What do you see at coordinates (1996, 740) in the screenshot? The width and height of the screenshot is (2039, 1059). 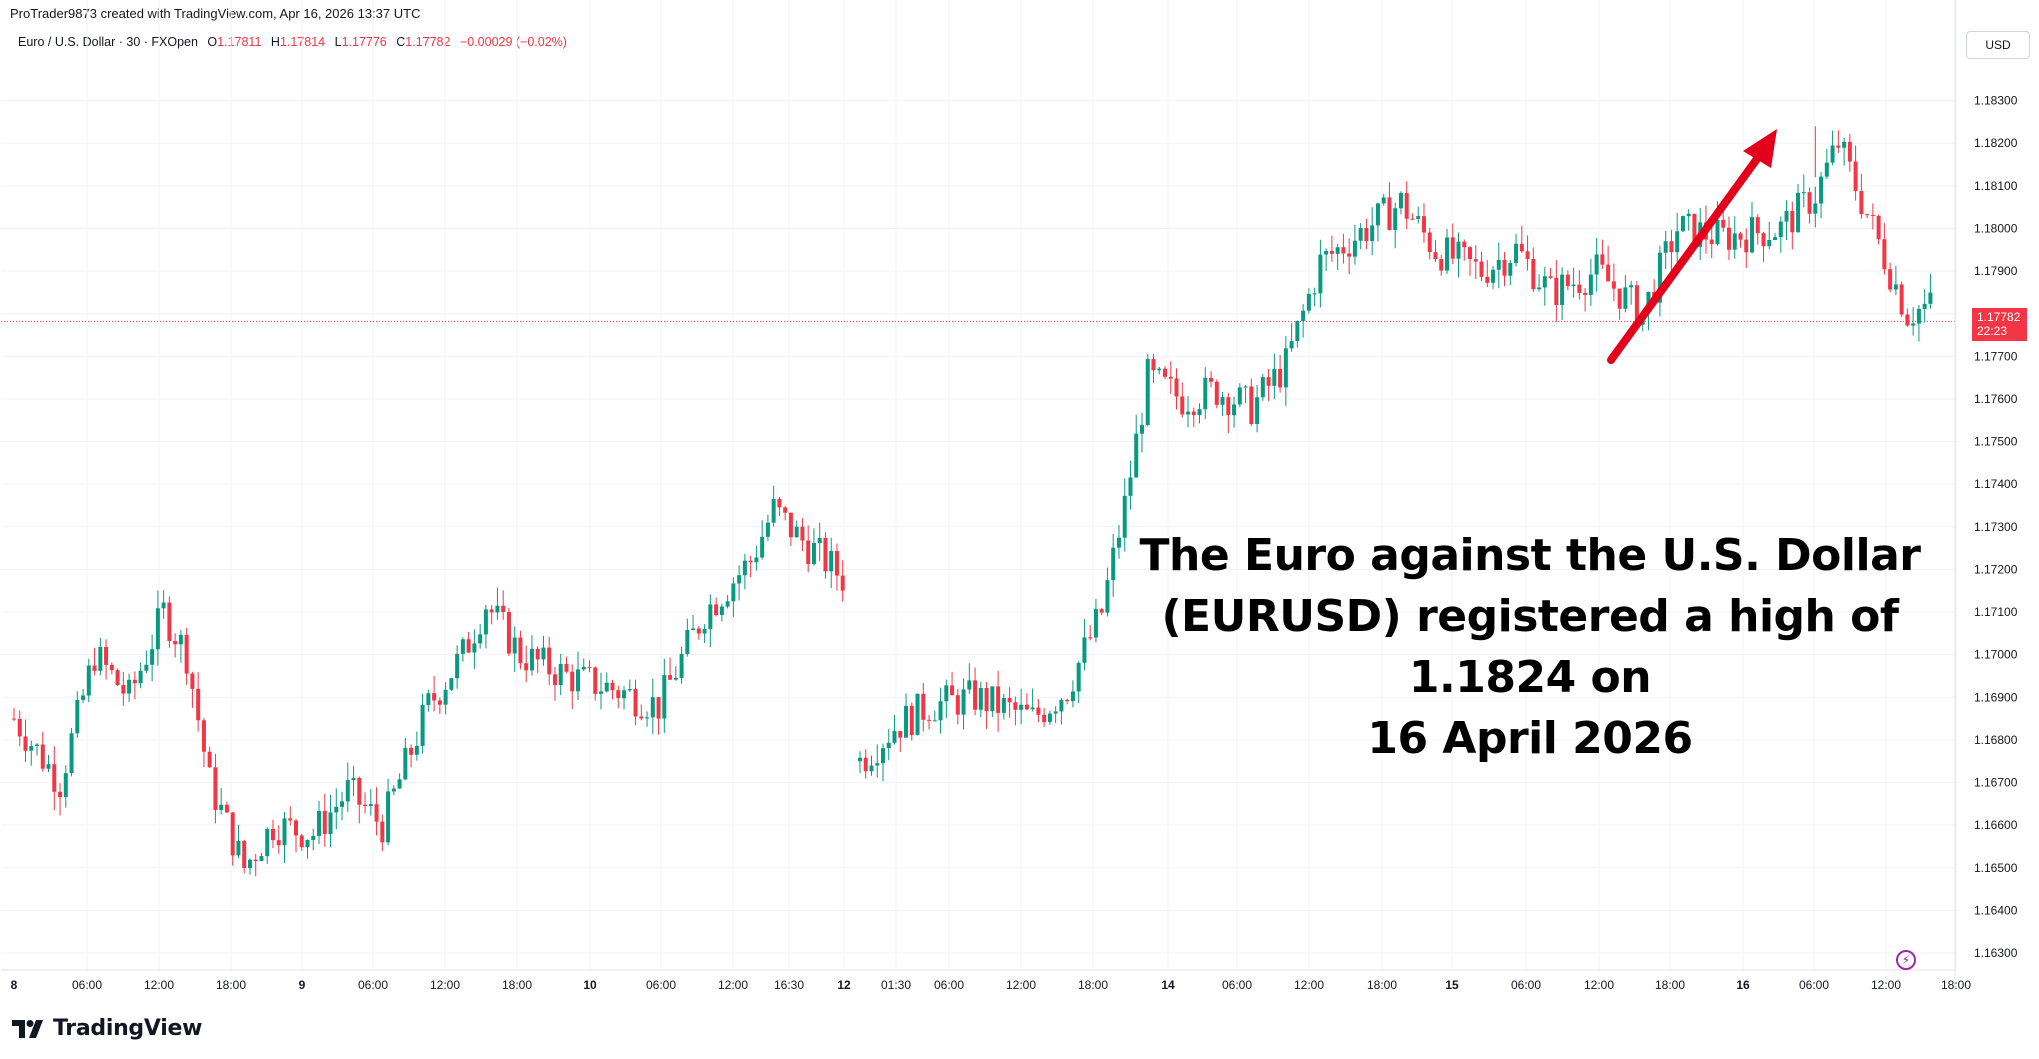 I see `price-tick-label: 1.16800` at bounding box center [1996, 740].